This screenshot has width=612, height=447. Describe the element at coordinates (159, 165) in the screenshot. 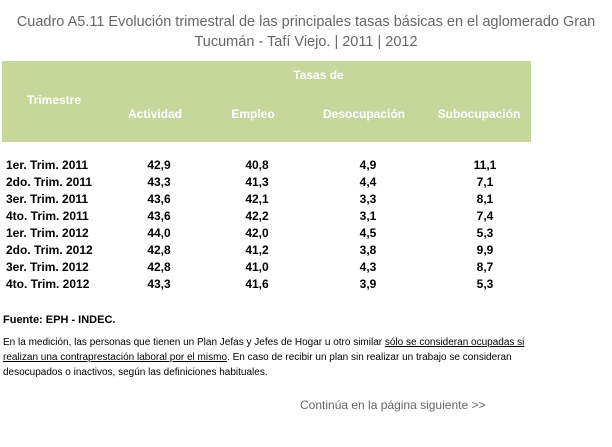

I see `cell-actividad: 42,9` at that location.